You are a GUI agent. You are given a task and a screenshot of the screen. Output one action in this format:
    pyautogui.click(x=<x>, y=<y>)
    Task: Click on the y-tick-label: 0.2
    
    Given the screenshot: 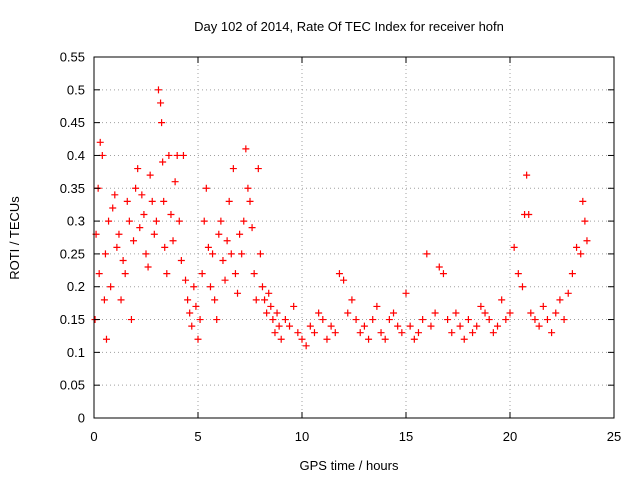 What is the action you would take?
    pyautogui.click(x=76, y=286)
    